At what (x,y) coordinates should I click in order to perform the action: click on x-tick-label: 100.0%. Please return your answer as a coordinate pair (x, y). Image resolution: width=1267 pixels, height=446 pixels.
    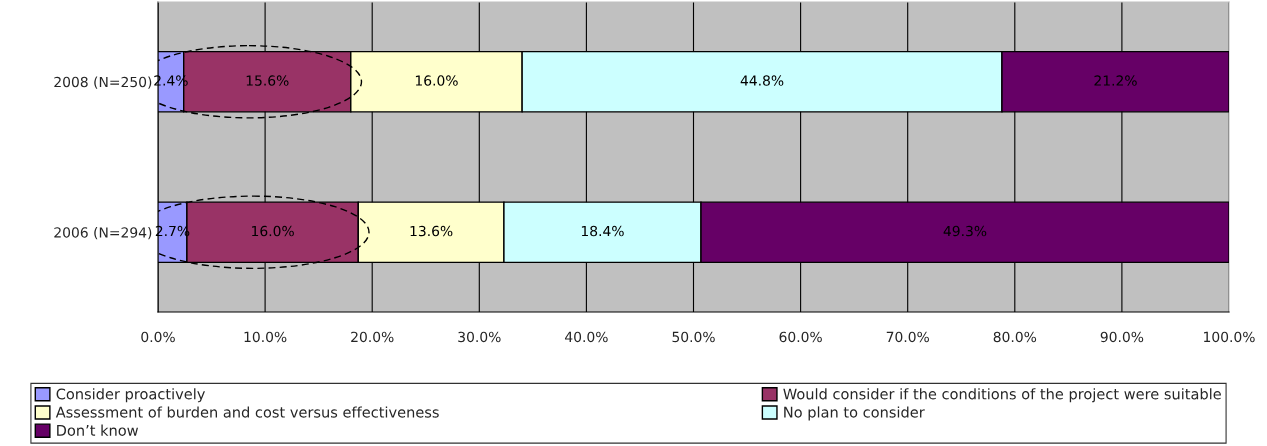
    Looking at the image, I should click on (1229, 337).